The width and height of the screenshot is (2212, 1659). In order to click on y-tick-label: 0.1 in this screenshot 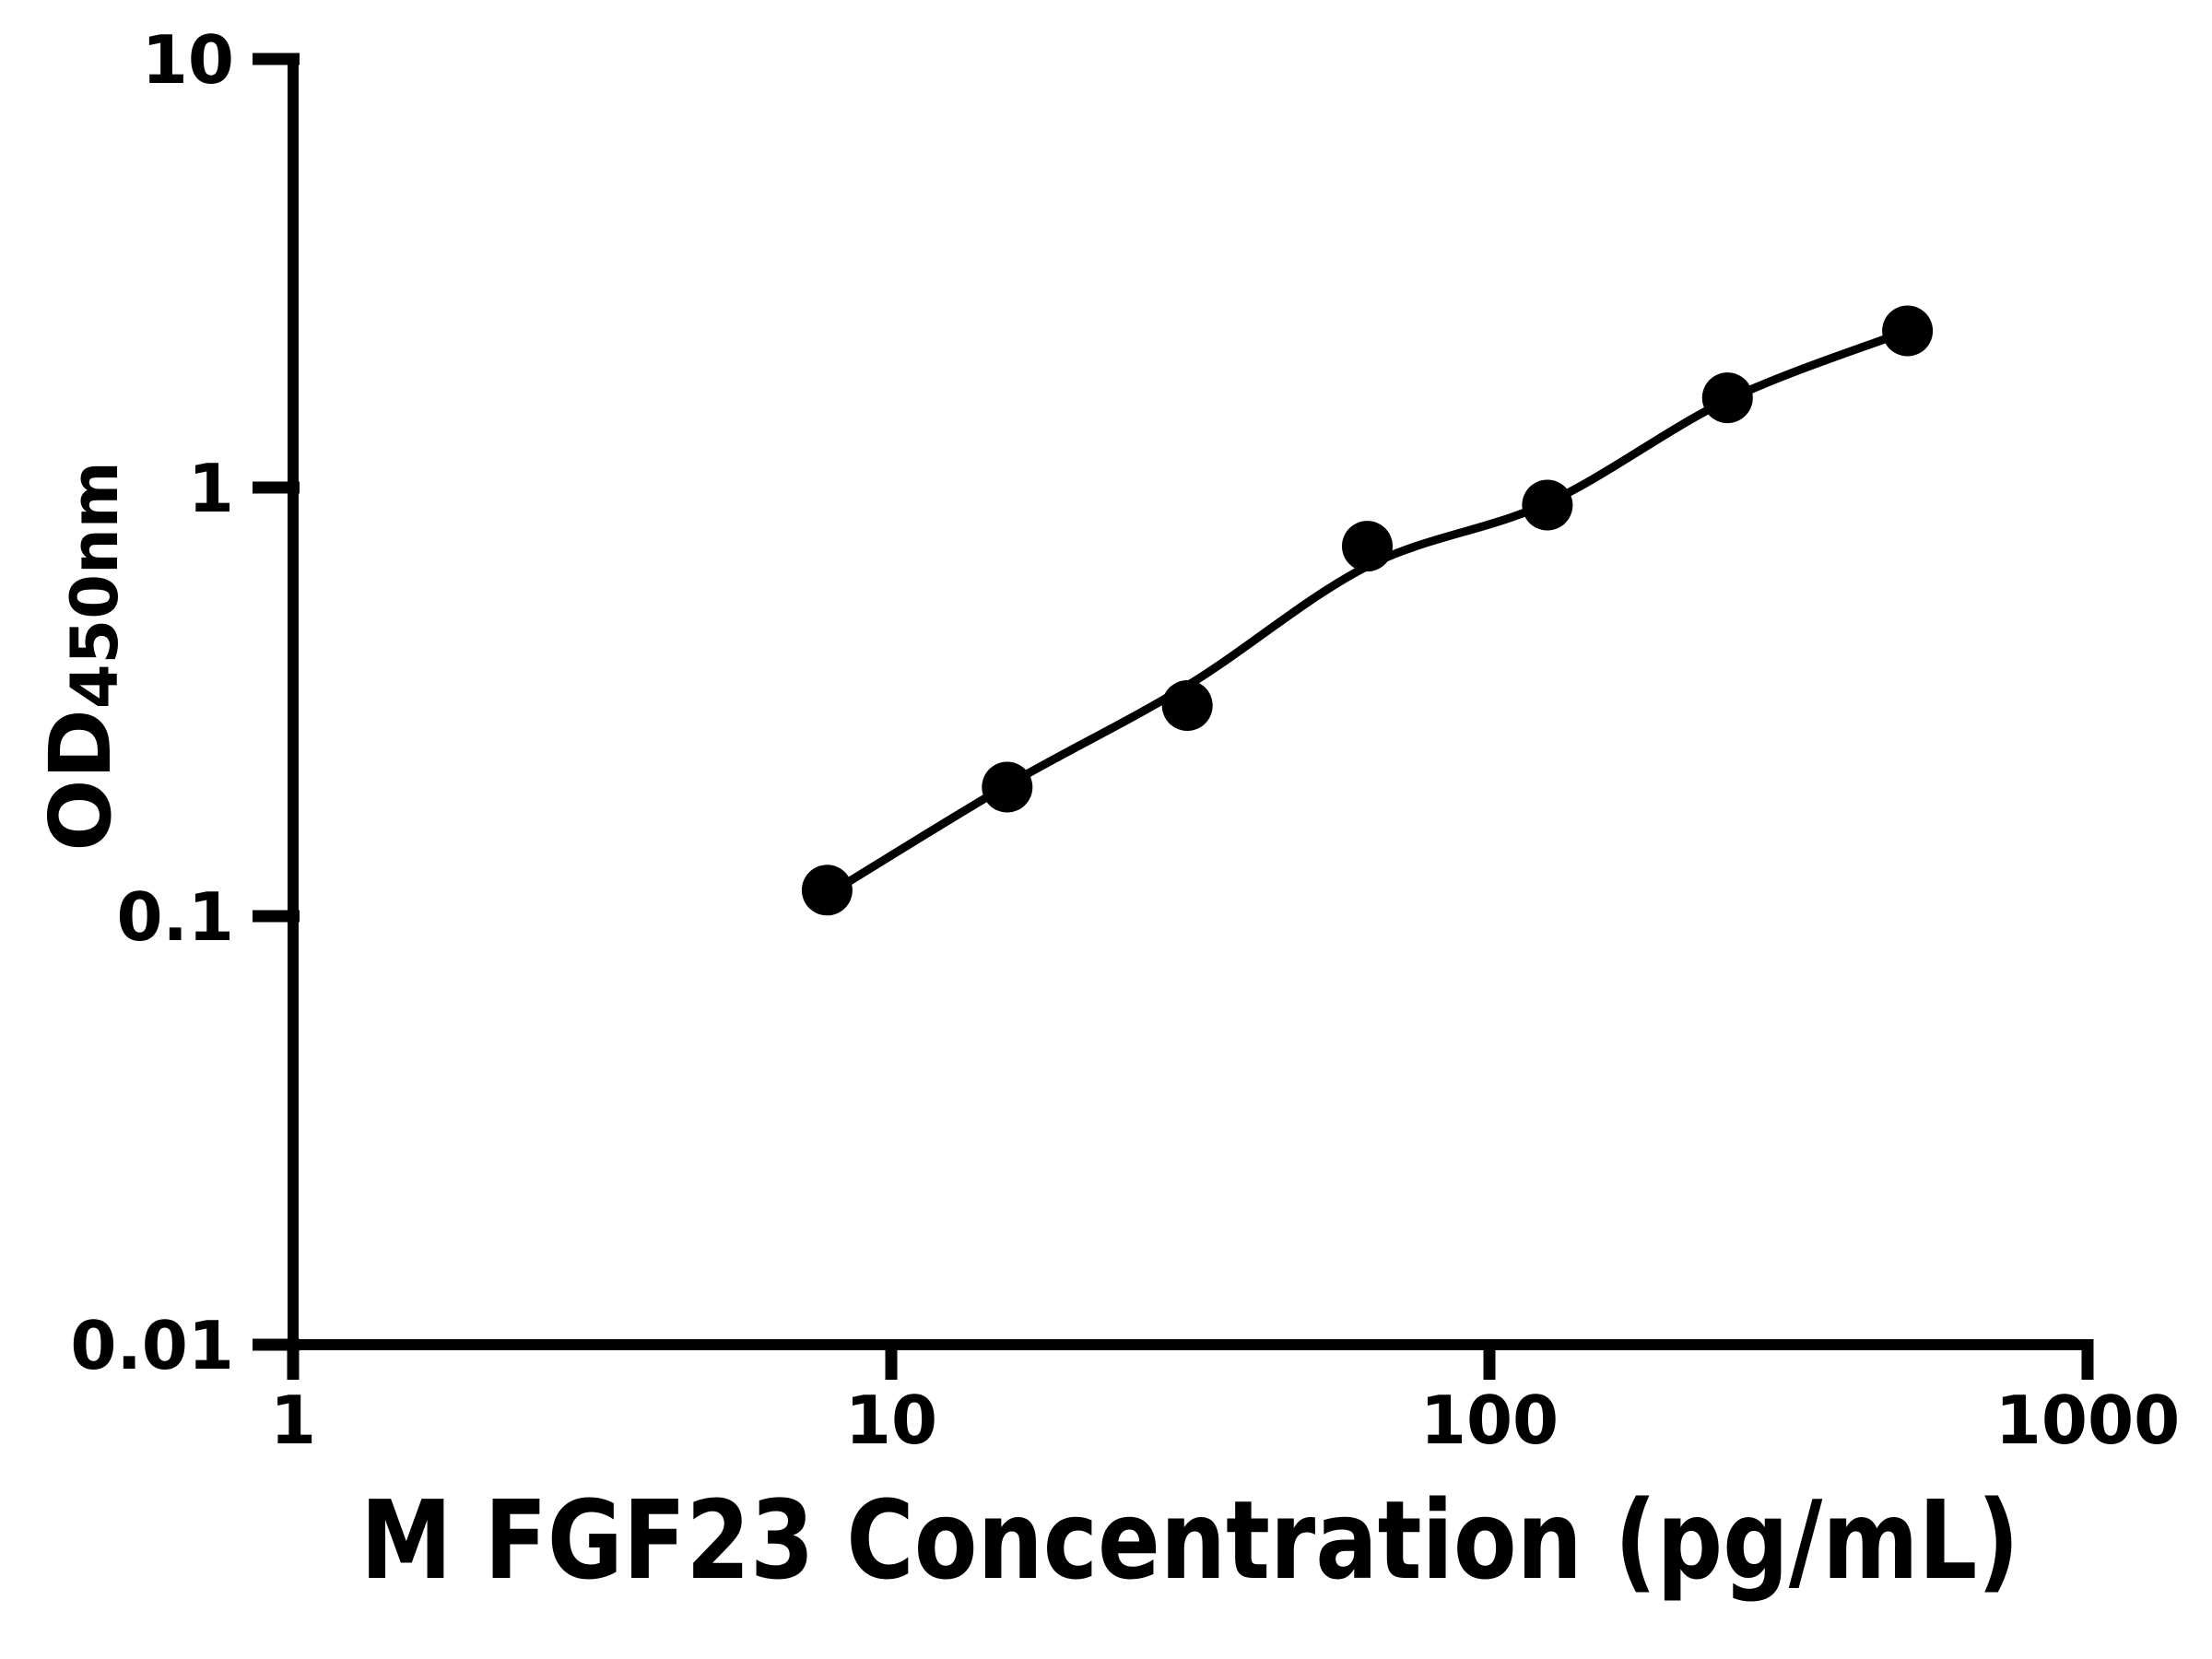, I will do `click(175, 917)`.